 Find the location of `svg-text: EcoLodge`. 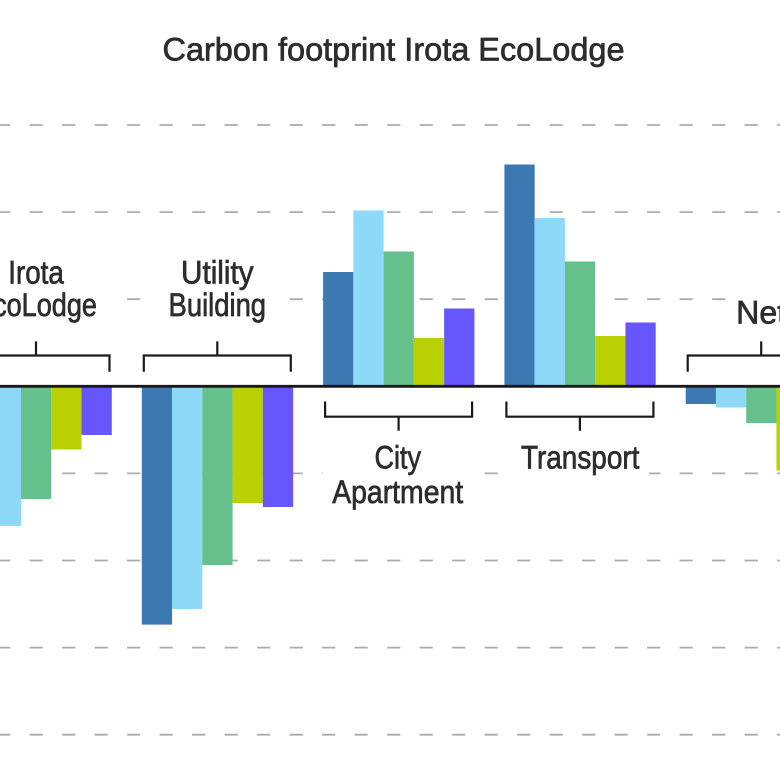

svg-text: EcoLodge is located at coordinates (48, 305).